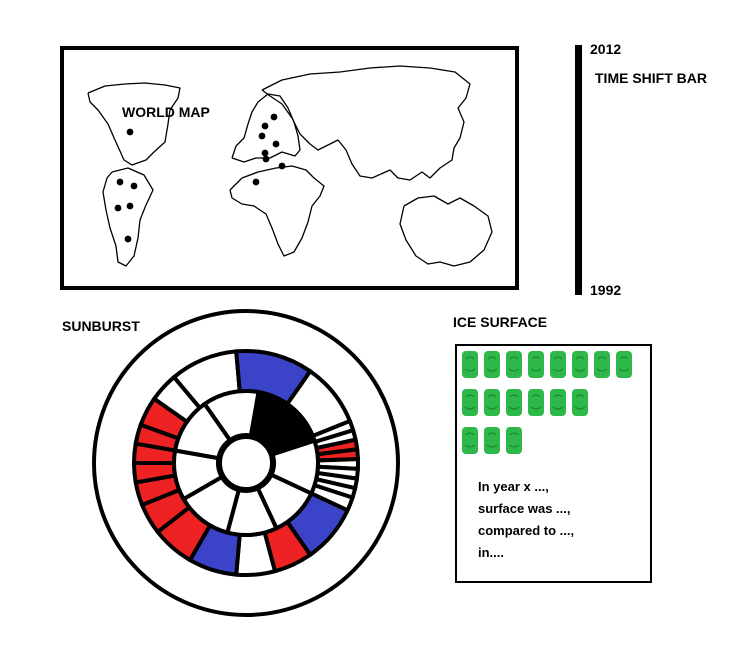  I want to click on africa-outline, so click(277, 211).